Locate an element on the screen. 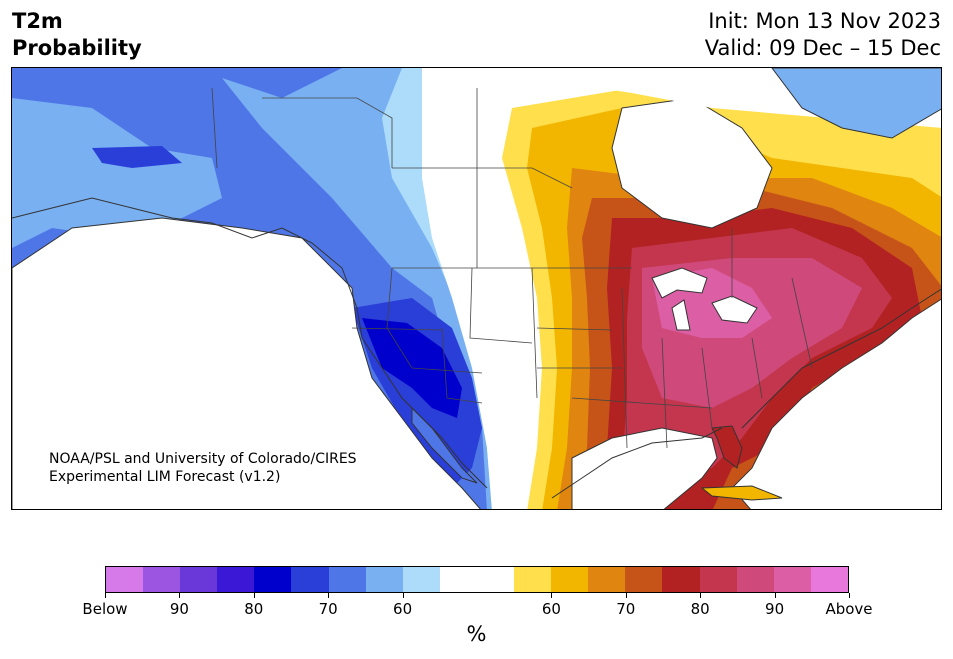 Image resolution: width=953 pixels, height=659 pixels. title-line-1: T2m is located at coordinates (37, 21).